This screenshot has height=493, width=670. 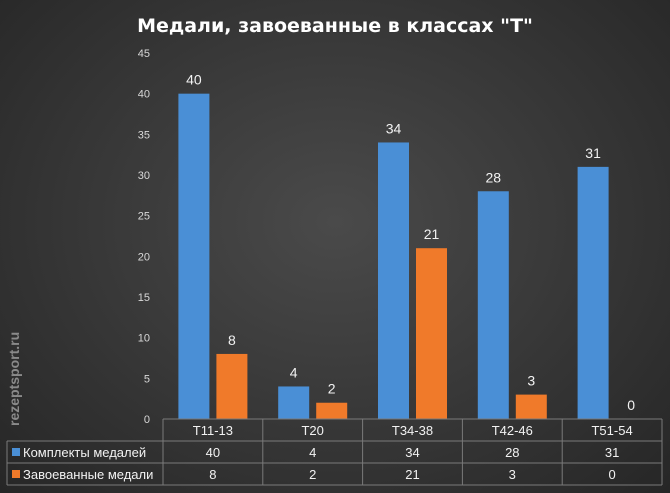 What do you see at coordinates (144, 54) in the screenshot?
I see `y-tick-label: 45` at bounding box center [144, 54].